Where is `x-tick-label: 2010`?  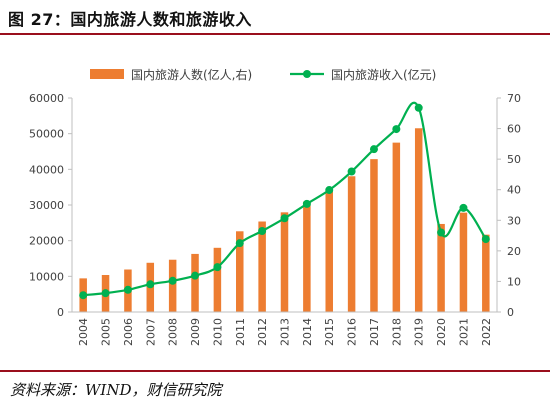 x-tick-label: 2010 is located at coordinates (217, 332).